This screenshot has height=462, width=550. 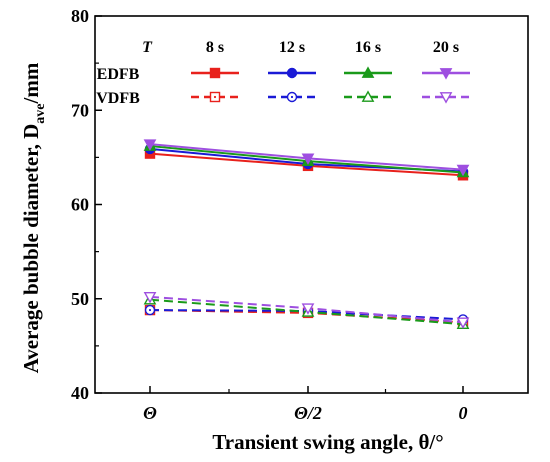 I want to click on y-tick-label: 40, so click(x=80, y=393).